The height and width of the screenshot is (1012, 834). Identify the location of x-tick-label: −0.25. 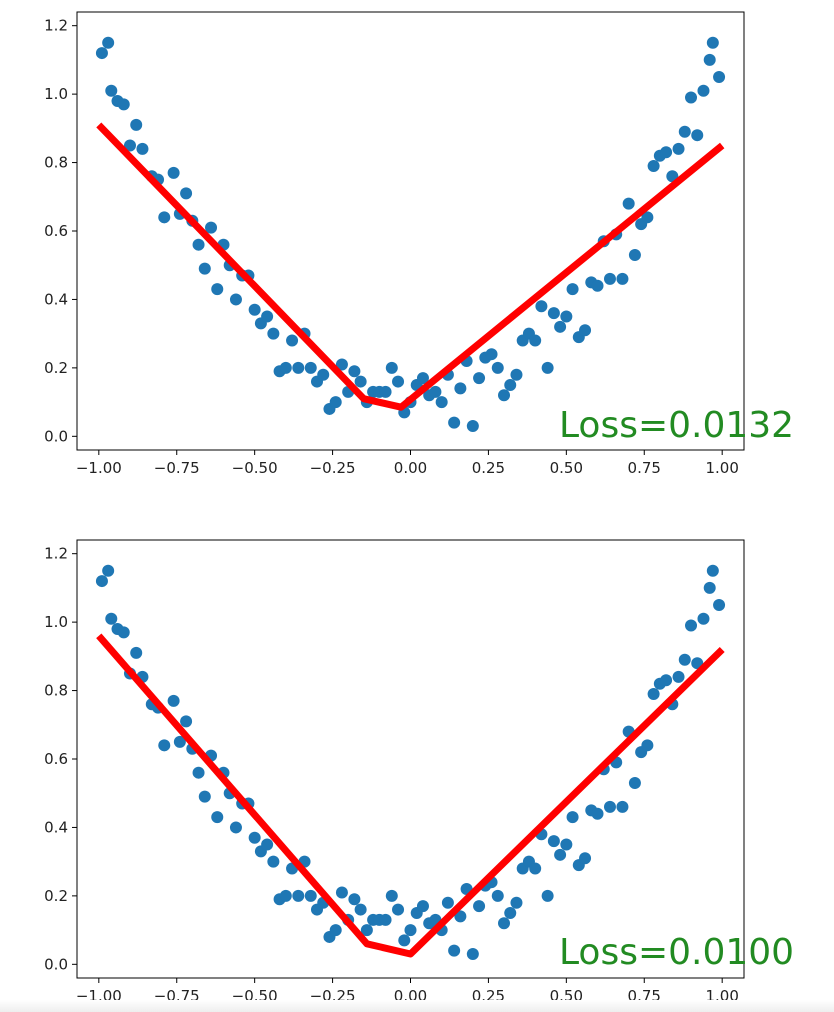
(333, 468).